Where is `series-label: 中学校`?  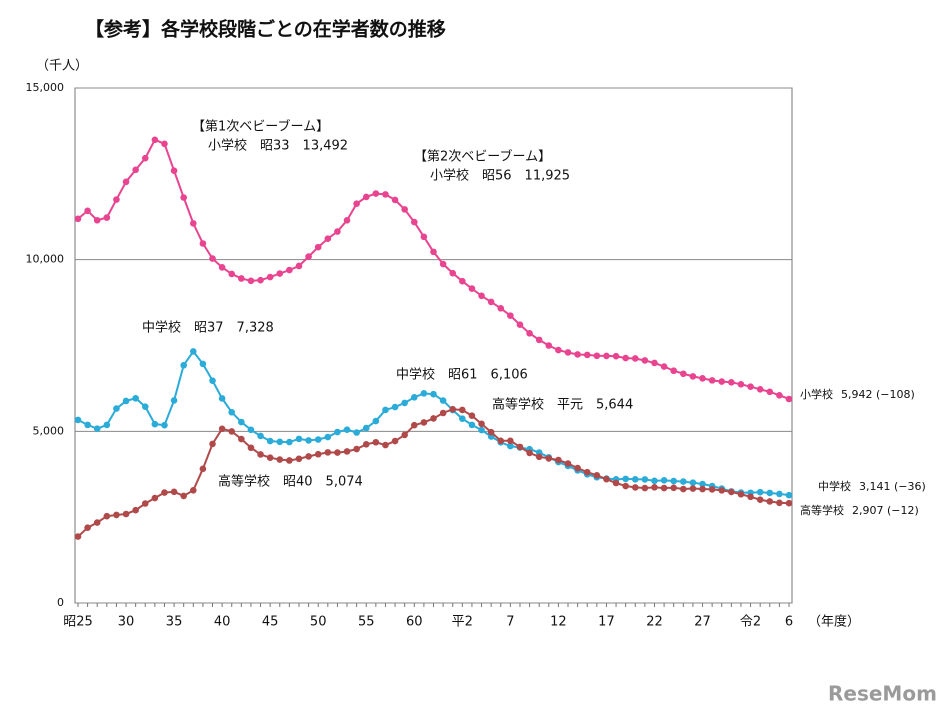
series-label: 中学校 is located at coordinates (834, 486).